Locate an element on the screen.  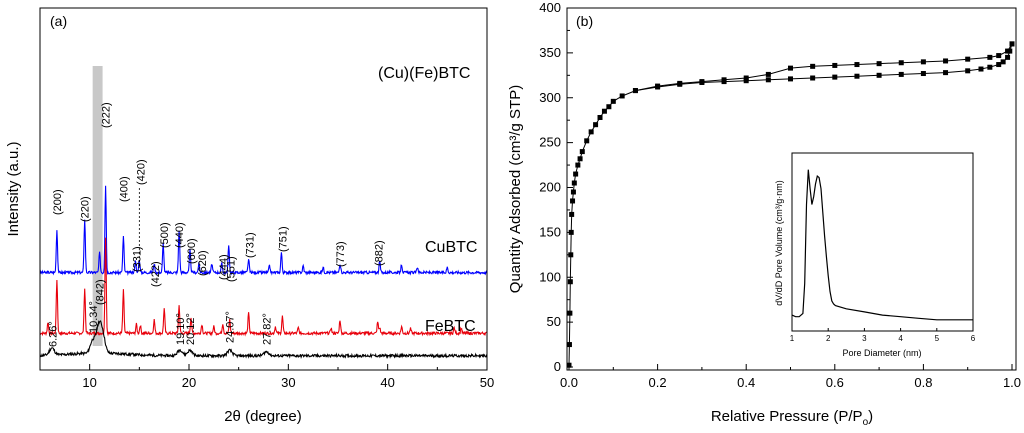
isotherm-x-tick-label: 0.6 is located at coordinates (835, 382).